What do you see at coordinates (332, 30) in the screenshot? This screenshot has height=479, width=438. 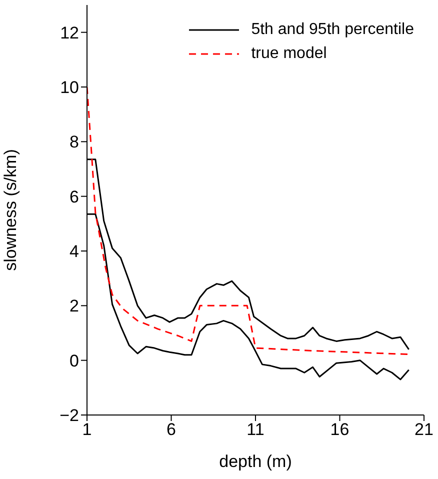 I see `legend-label: 5th and 95th percentile` at bounding box center [332, 30].